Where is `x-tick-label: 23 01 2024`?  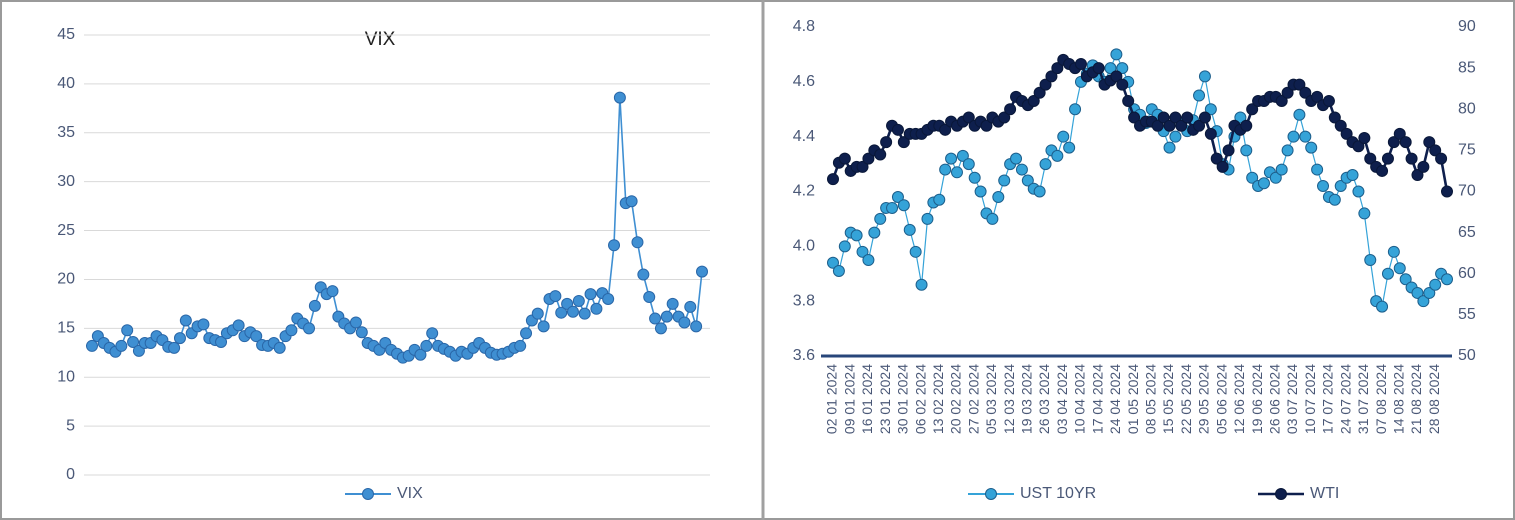 x-tick-label: 23 01 2024 is located at coordinates (885, 399).